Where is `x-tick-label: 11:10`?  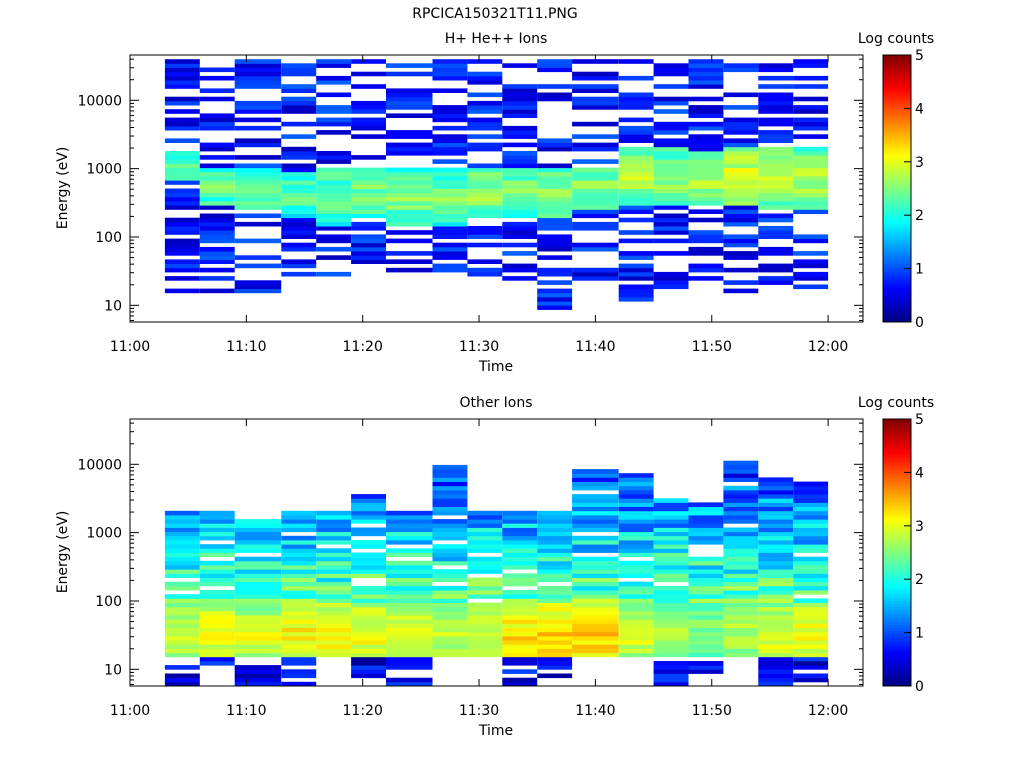 x-tick-label: 11:10 is located at coordinates (246, 347).